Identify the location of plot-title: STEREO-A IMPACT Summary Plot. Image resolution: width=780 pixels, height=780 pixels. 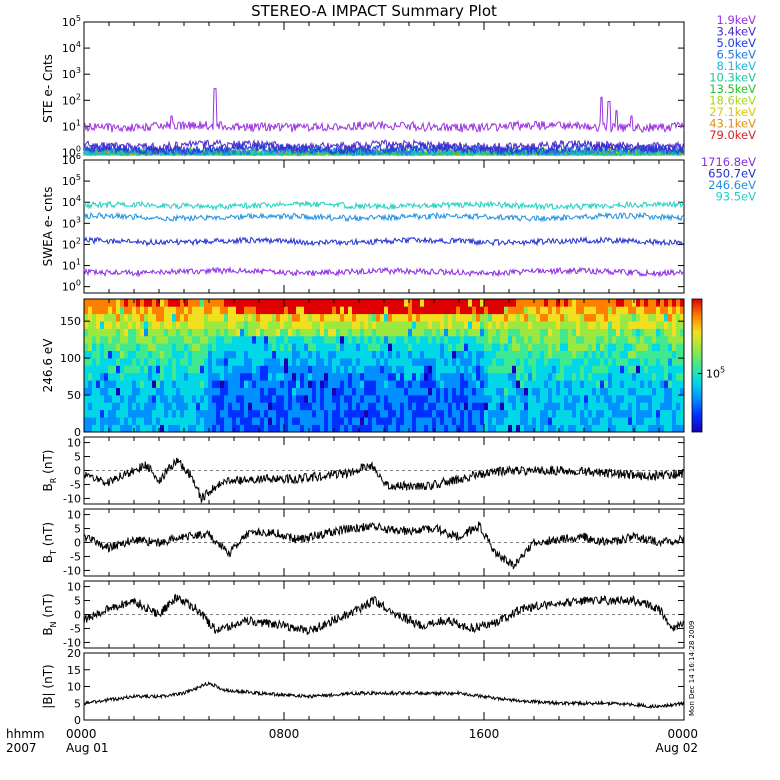
(374, 11).